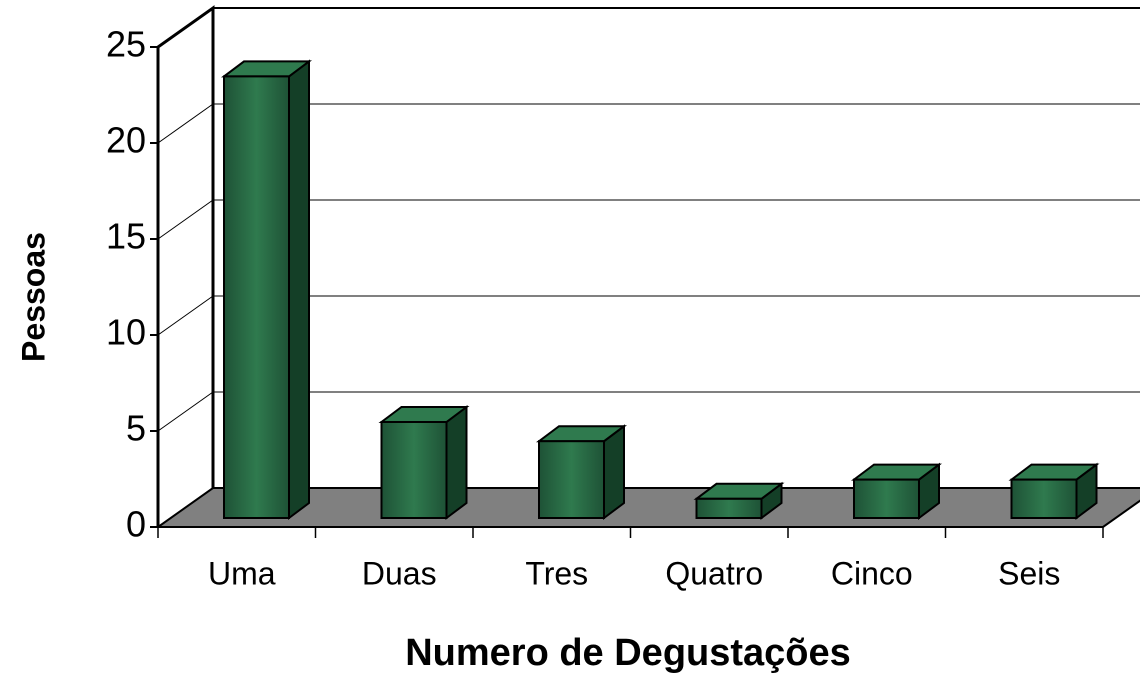  Describe the element at coordinates (126, 236) in the screenshot. I see `y-tick-label: 15` at that location.